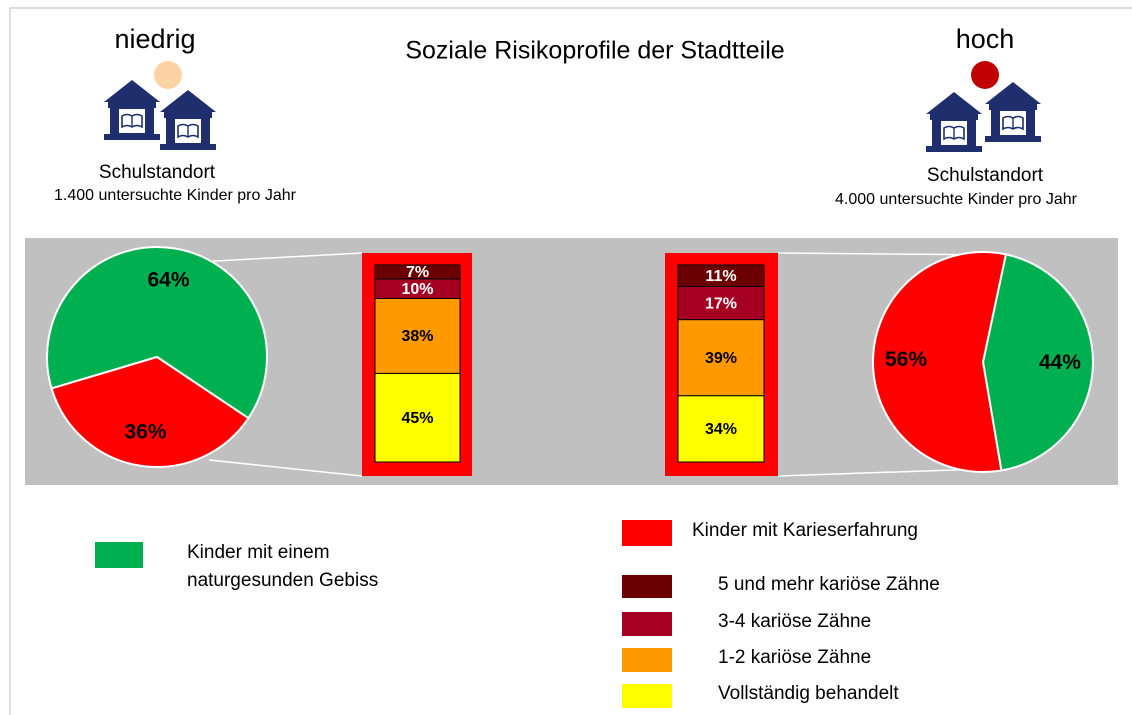  I want to click on legend-label: 5 und mehr kariöse Zähne, so click(829, 584).